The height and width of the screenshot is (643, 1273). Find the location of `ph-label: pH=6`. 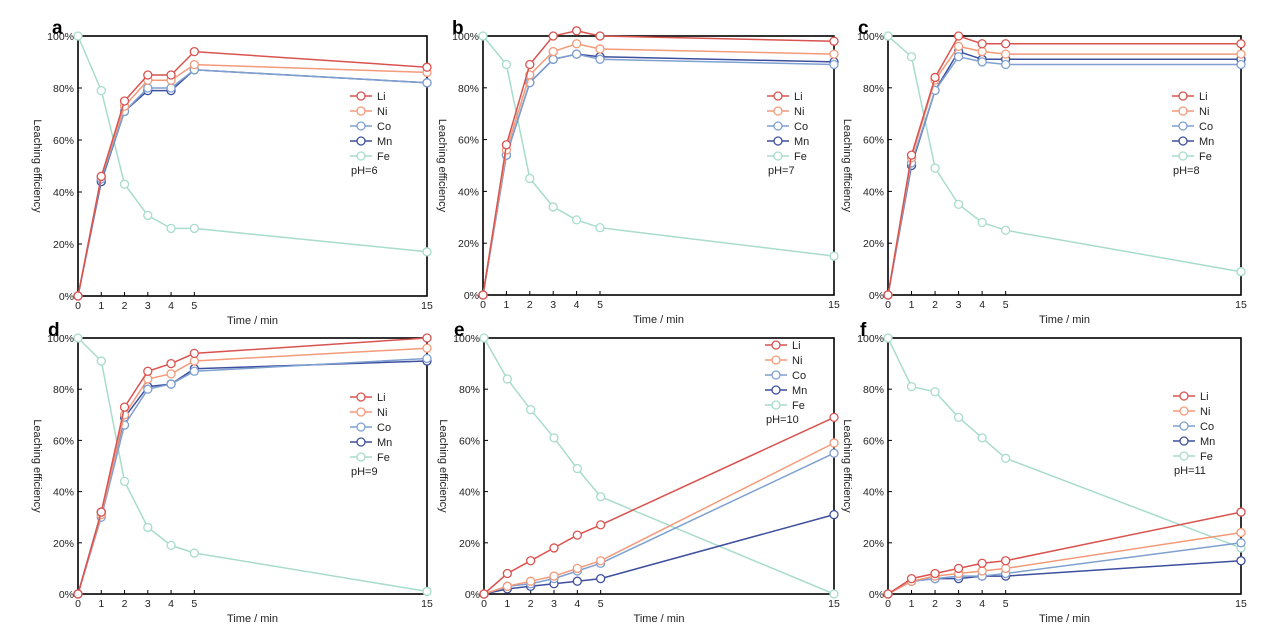

ph-label: pH=6 is located at coordinates (364, 171).